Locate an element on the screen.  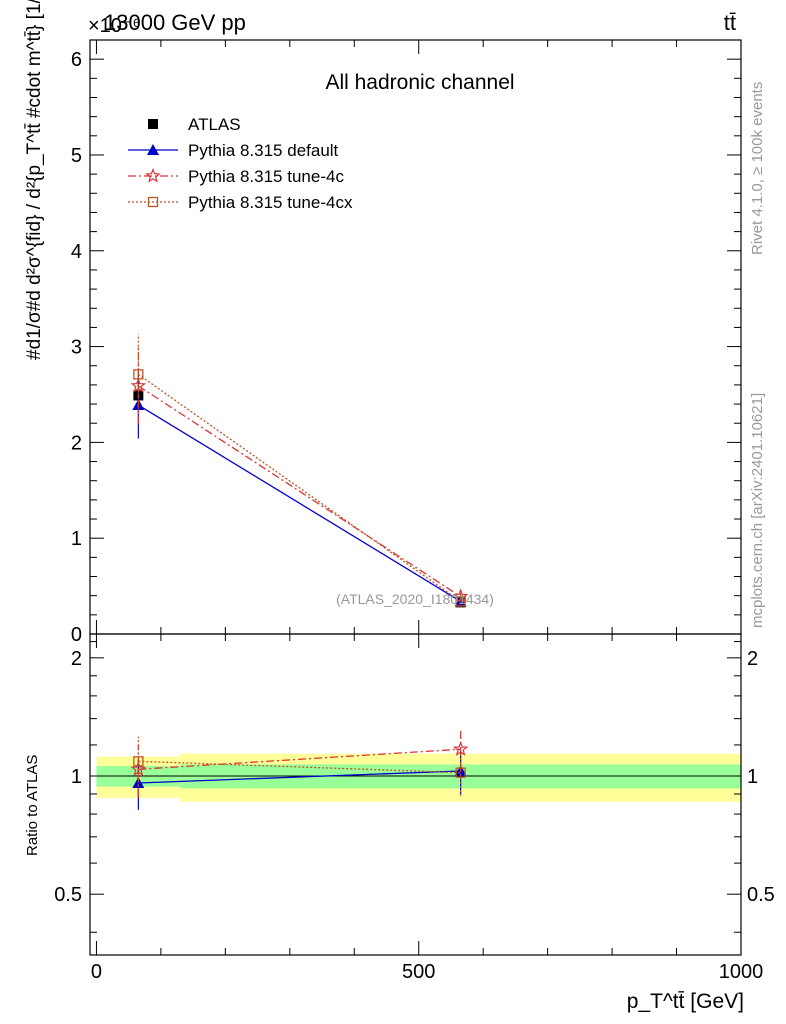
ratio-tick-label: 0.5 is located at coordinates (68, 895).